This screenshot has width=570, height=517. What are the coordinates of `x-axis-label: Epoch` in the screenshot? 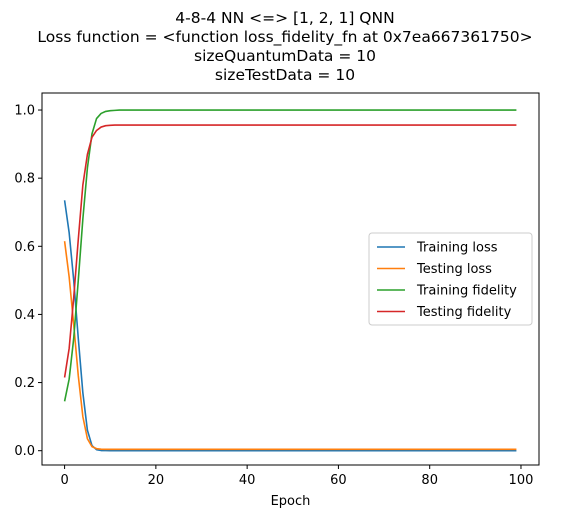 It's located at (291, 501).